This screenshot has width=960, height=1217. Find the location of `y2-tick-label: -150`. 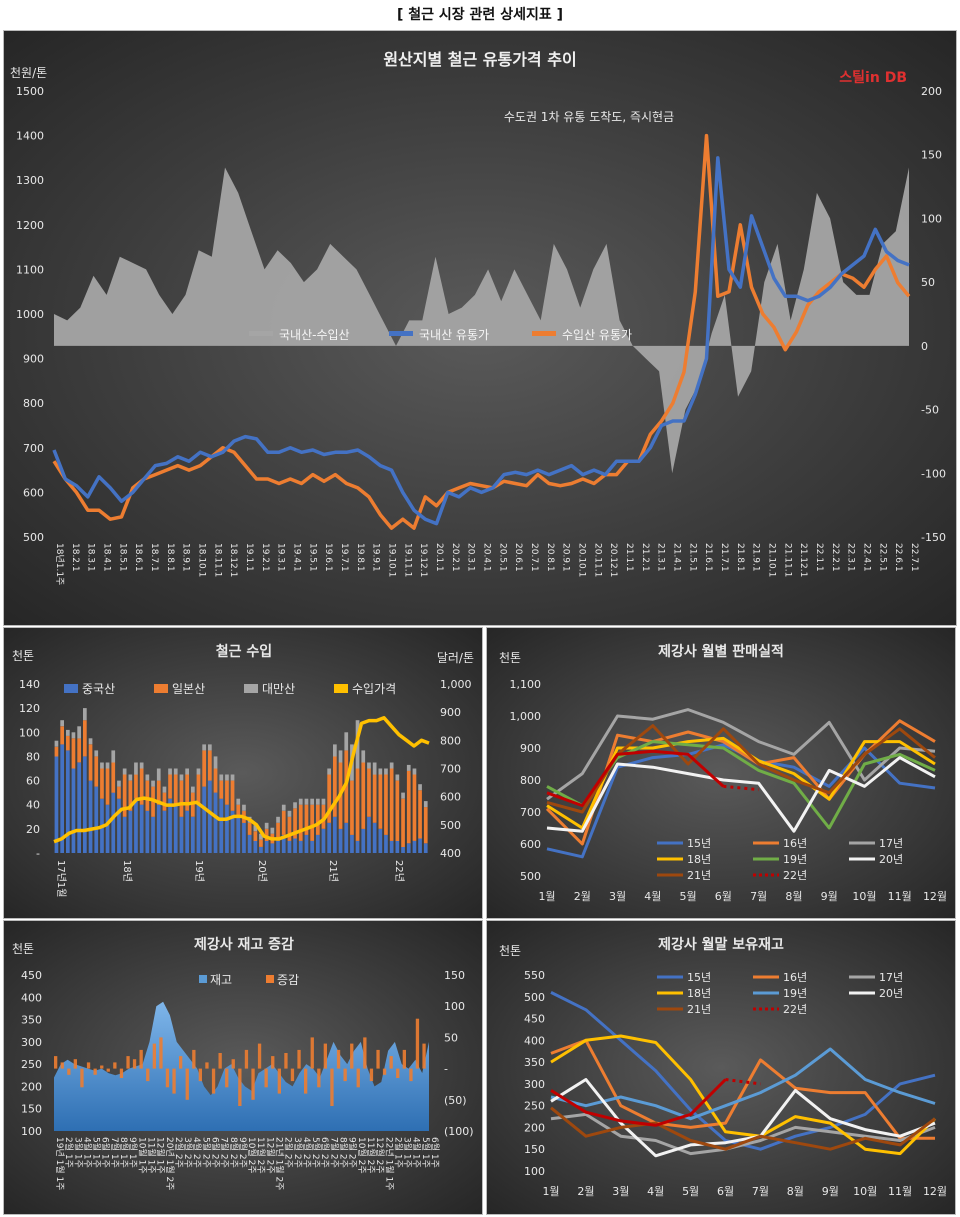

y2-tick-label: -150 is located at coordinates (933, 537).